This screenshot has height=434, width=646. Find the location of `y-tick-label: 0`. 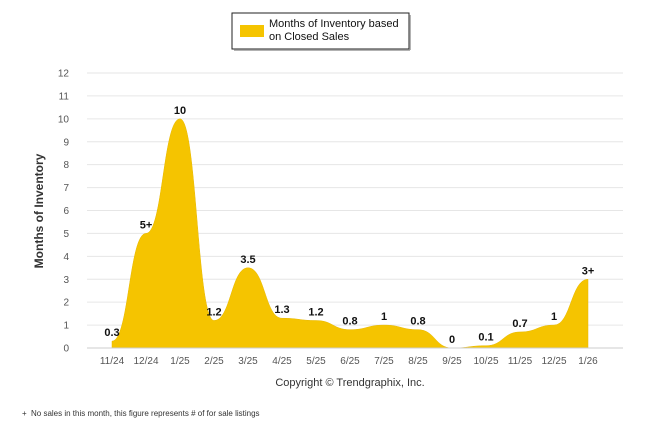

y-tick-label: 0 is located at coordinates (66, 349).